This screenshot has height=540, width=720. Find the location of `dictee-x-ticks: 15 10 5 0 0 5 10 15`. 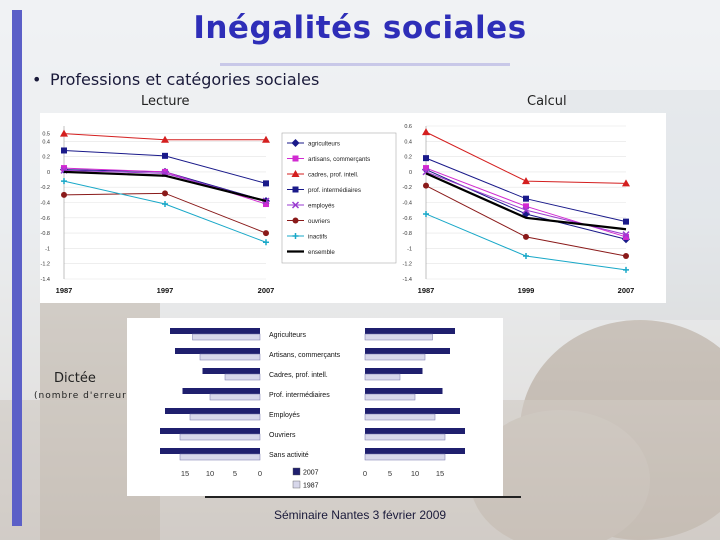

dictee-x-ticks: 15 10 5 0 0 5 10 15 is located at coordinates (312, 473).